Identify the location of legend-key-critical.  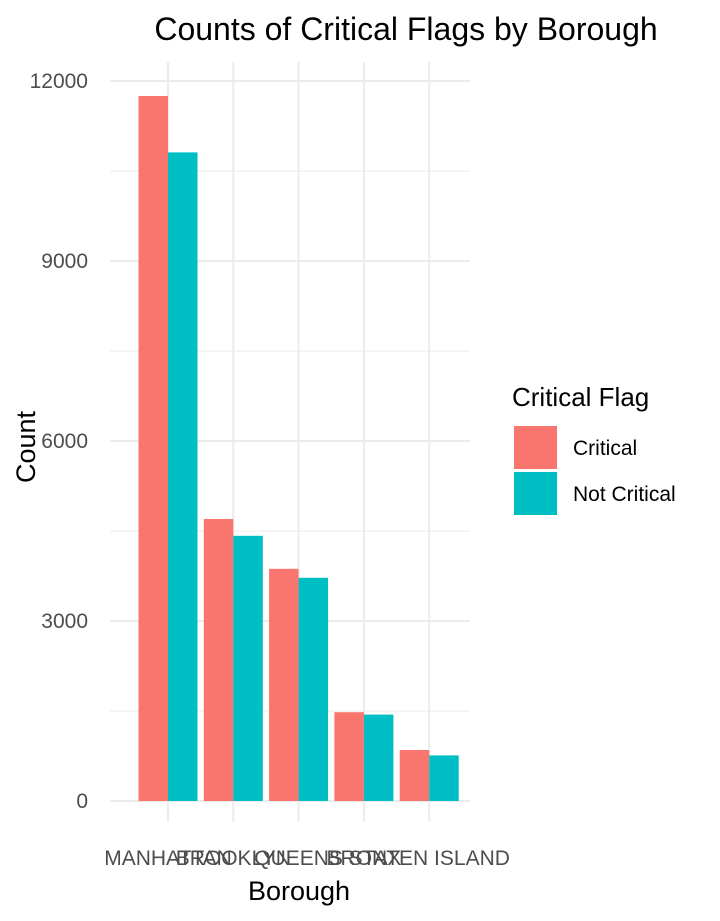
(535, 447).